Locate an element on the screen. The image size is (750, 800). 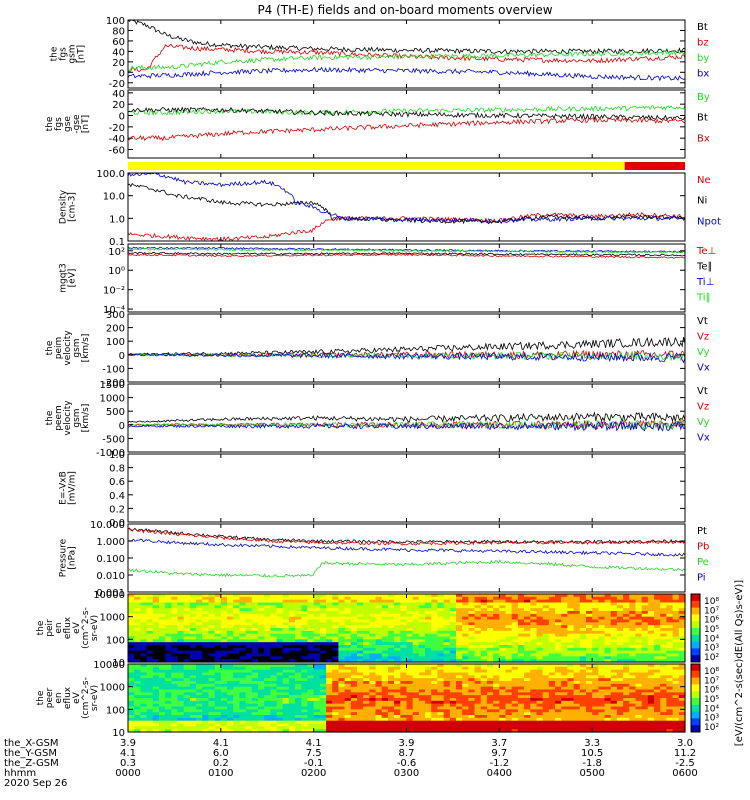
series-peem-velocity-Vx is located at coordinates (406, 426).